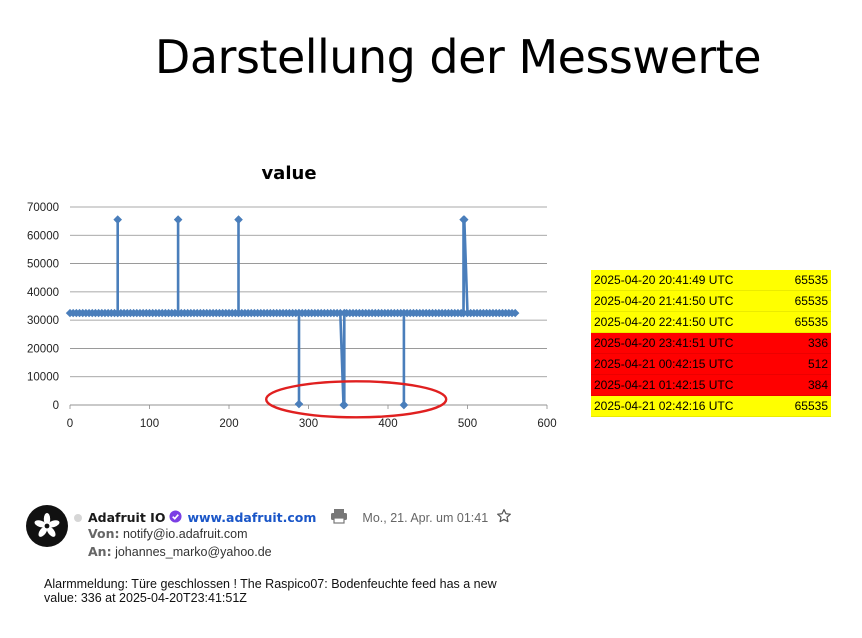  Describe the element at coordinates (807, 385) in the screenshot. I see `value-cell: 384` at that location.